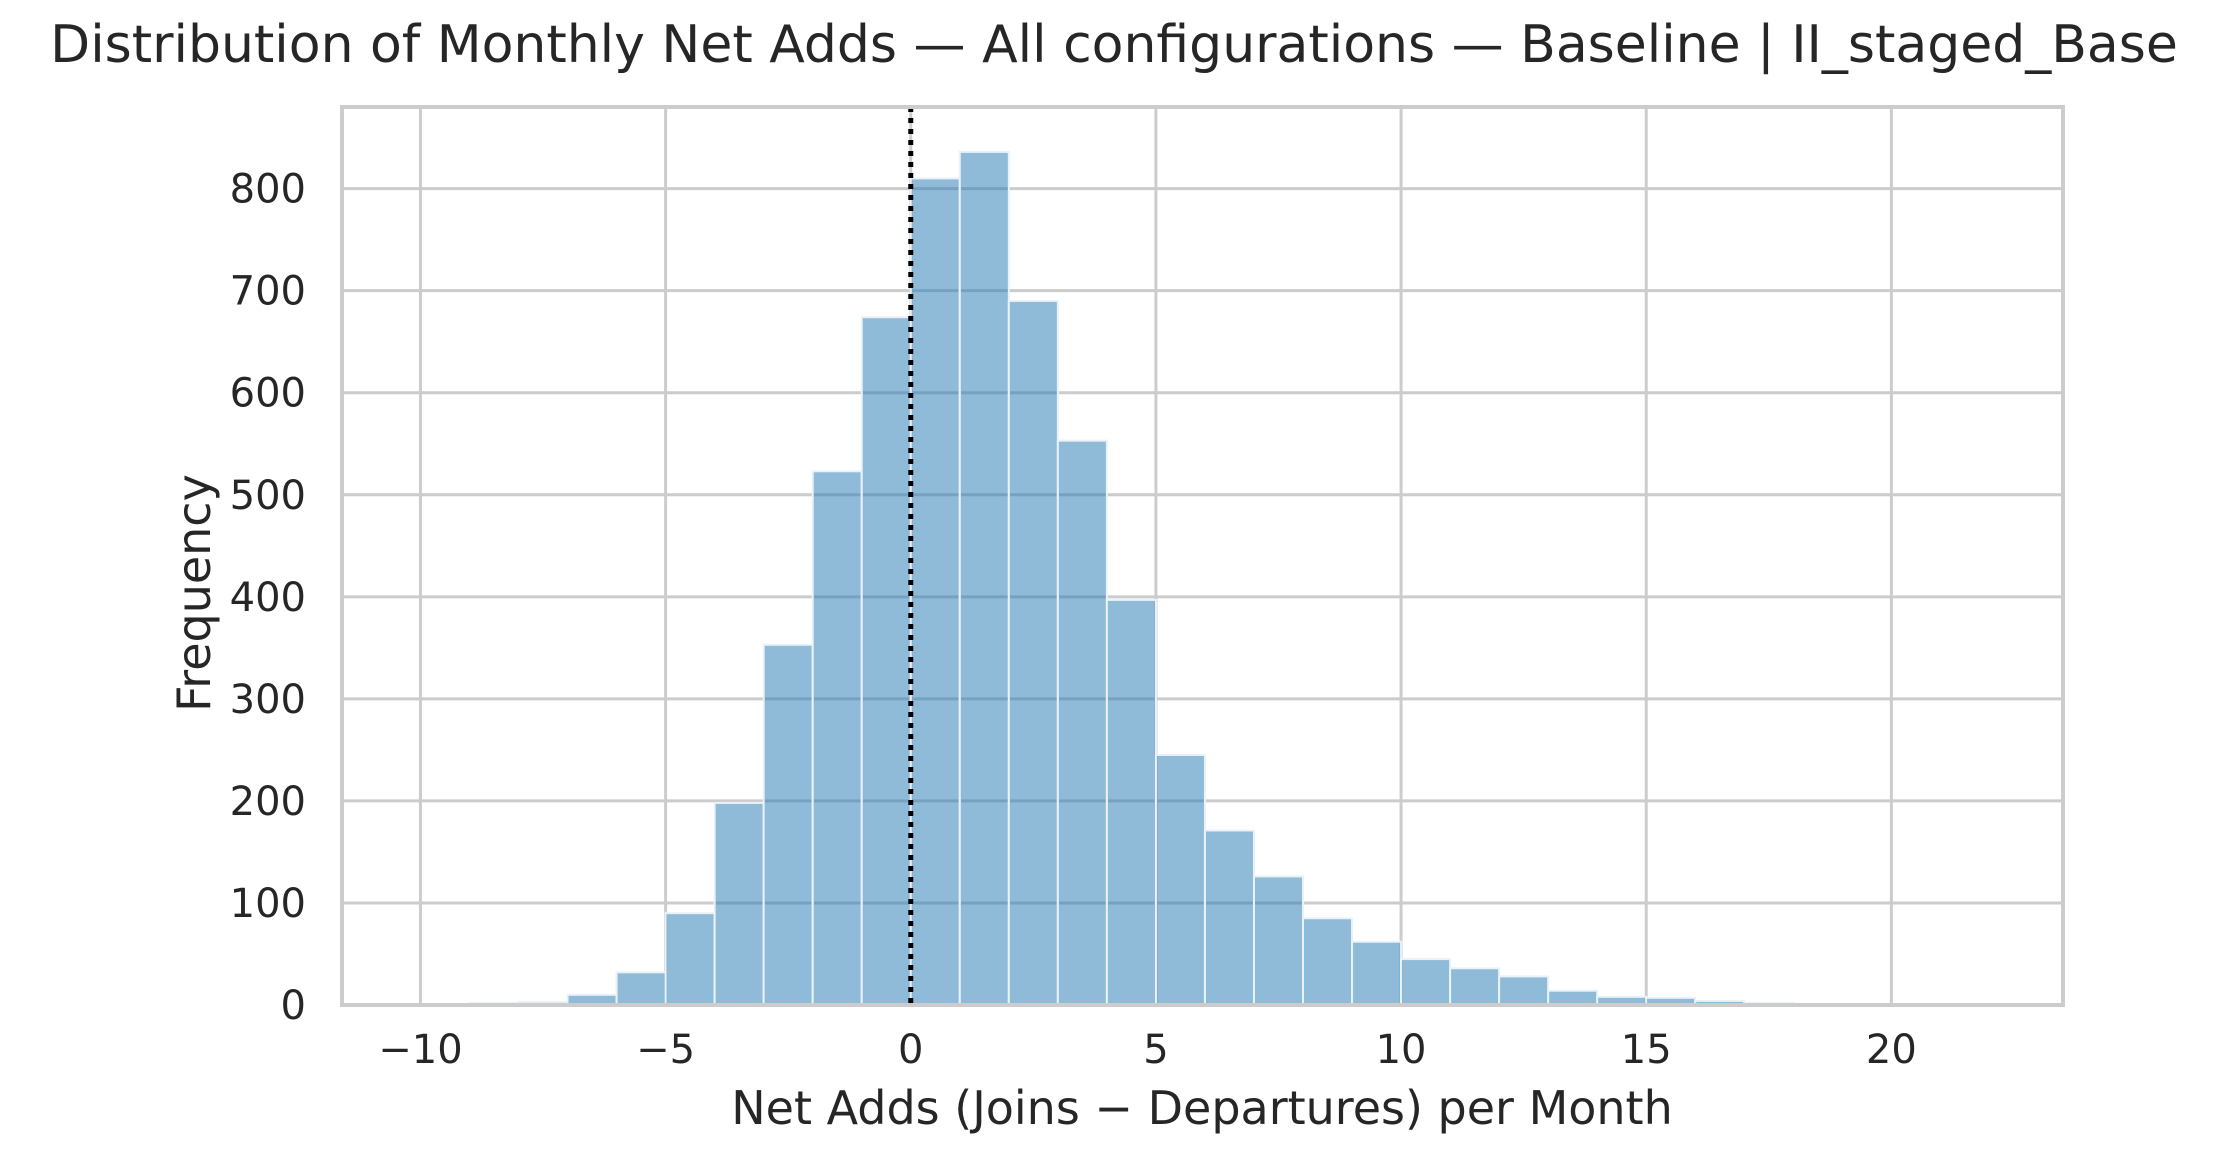 This screenshot has height=1159, width=2229. Describe the element at coordinates (665, 1050) in the screenshot. I see `x-tick-label: −5` at that location.